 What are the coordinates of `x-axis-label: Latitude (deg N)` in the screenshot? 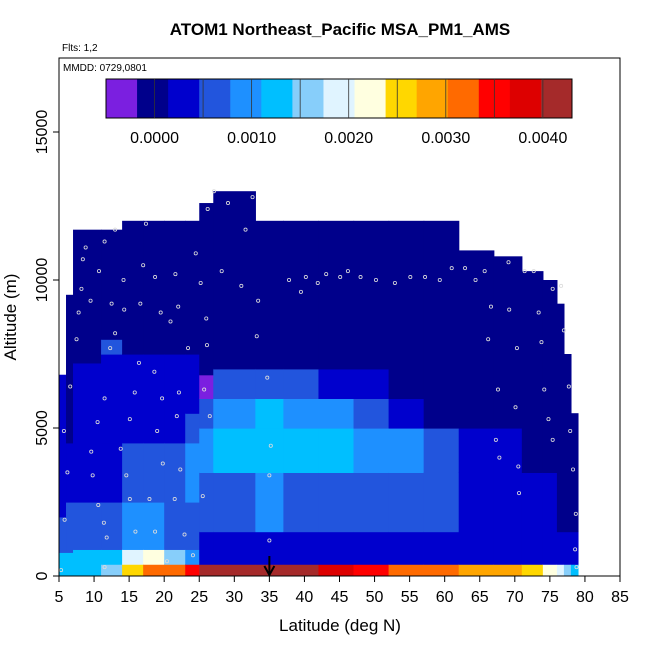 It's located at (340, 625).